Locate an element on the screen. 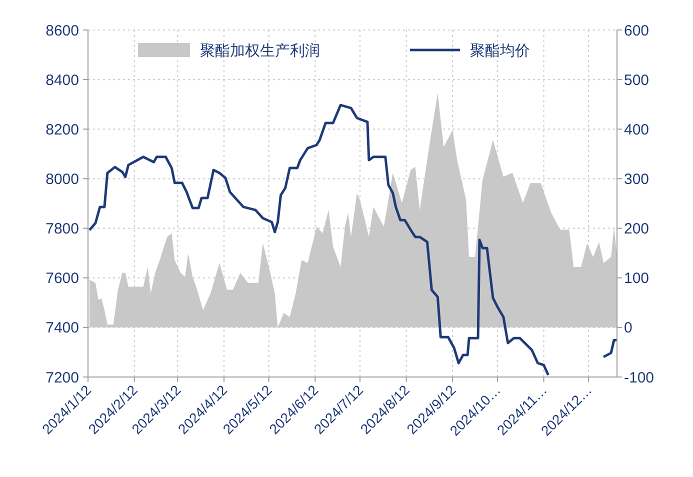 The image size is (693, 477). y-tick-label: 8600 is located at coordinates (62, 31).